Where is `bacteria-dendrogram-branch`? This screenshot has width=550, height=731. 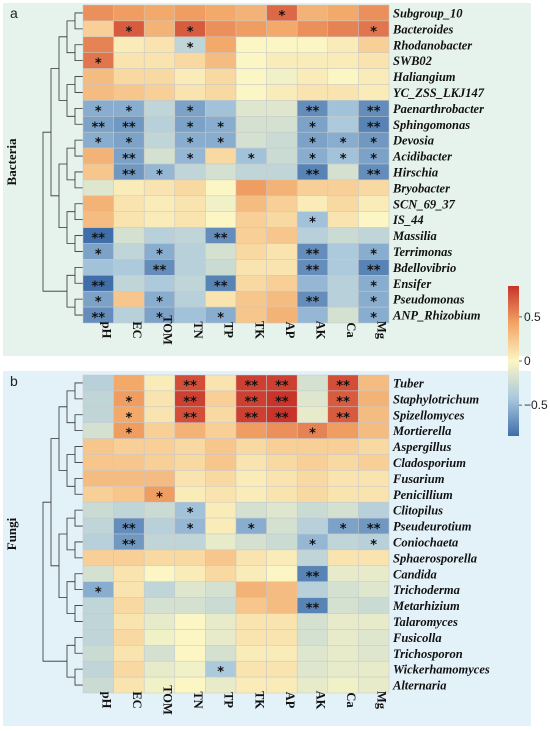
bacteria-dendrogram-branch is located at coordinates (54, 211).